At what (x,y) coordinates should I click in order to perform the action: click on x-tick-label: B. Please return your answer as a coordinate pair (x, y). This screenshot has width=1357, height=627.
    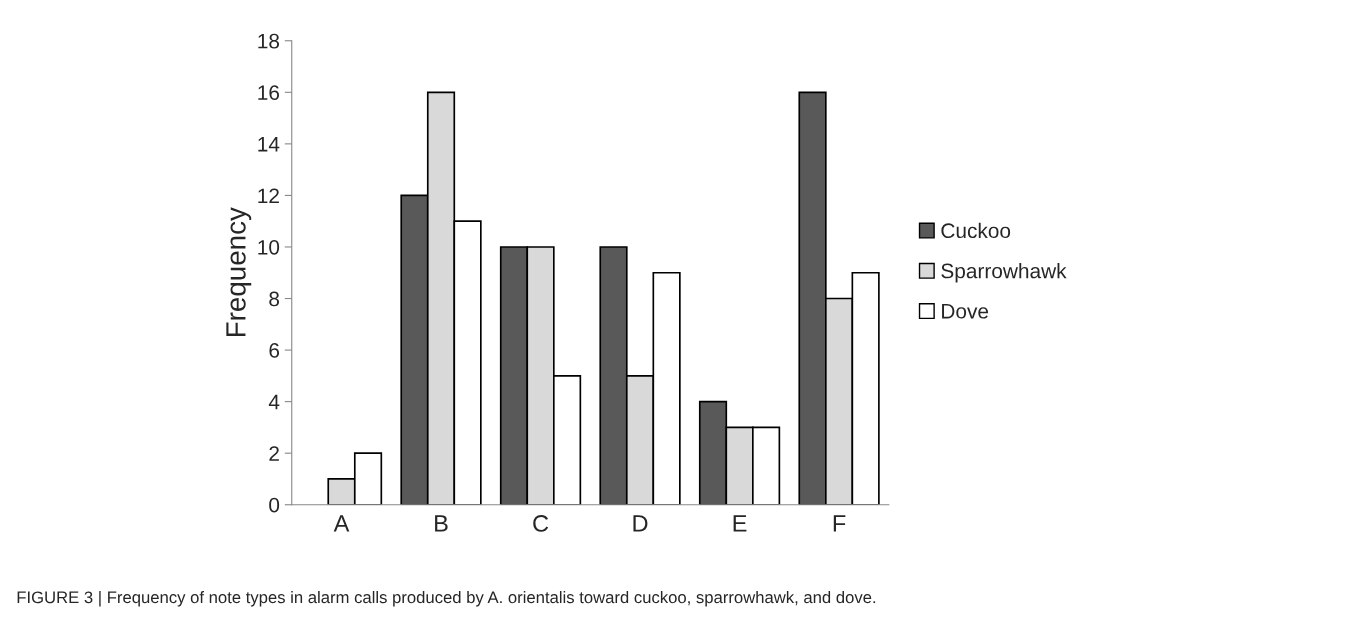
    Looking at the image, I should click on (441, 523).